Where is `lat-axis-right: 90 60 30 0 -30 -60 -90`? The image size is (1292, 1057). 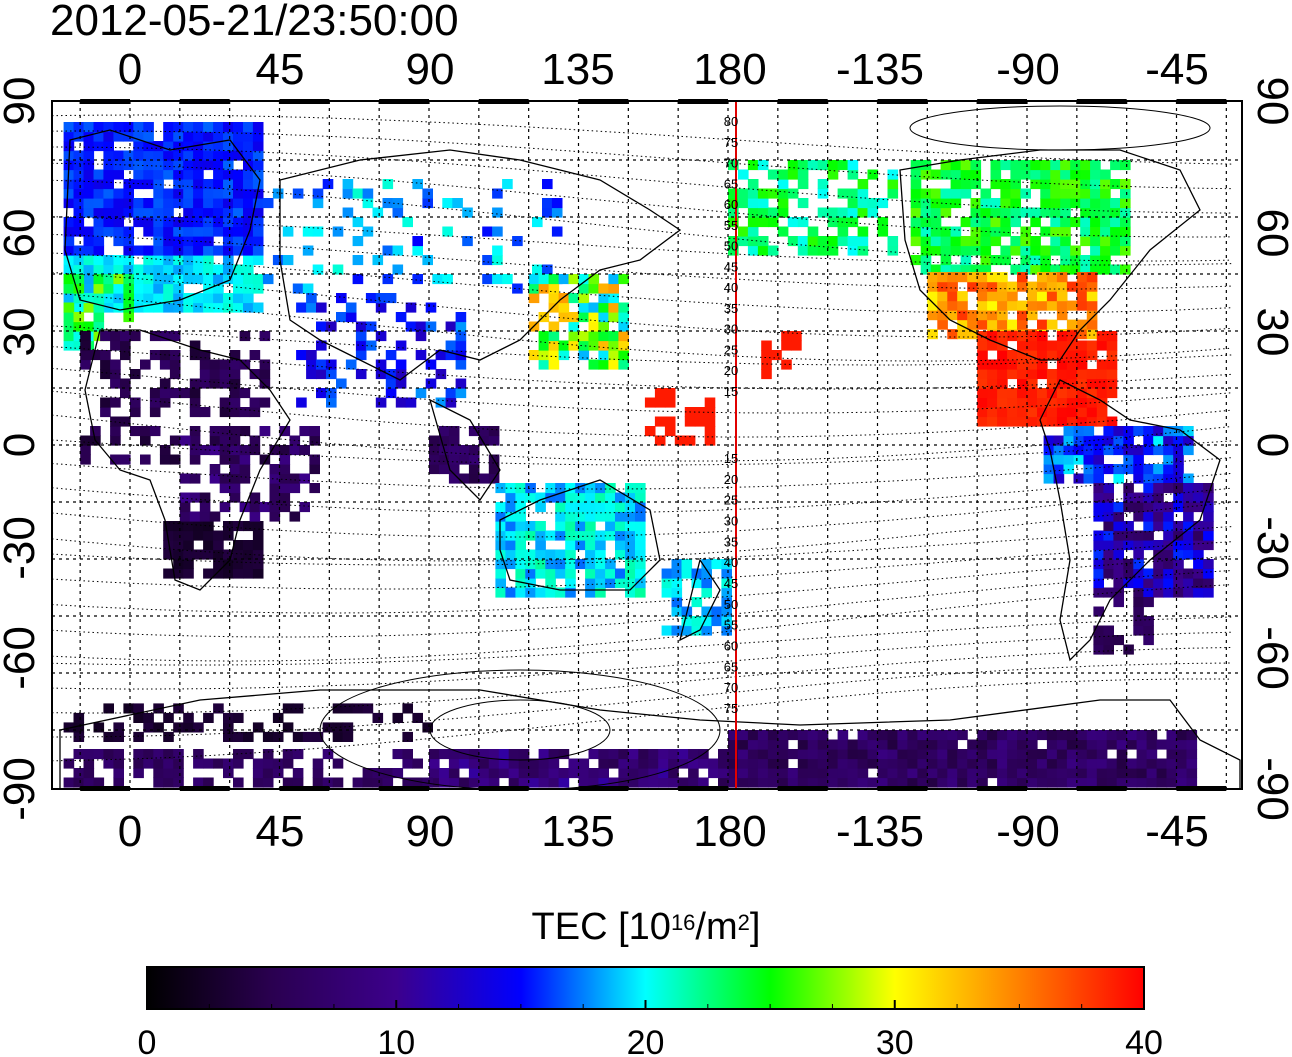 lat-axis-right: 90 60 30 0 -30 -60 -90 is located at coordinates (1270, 449).